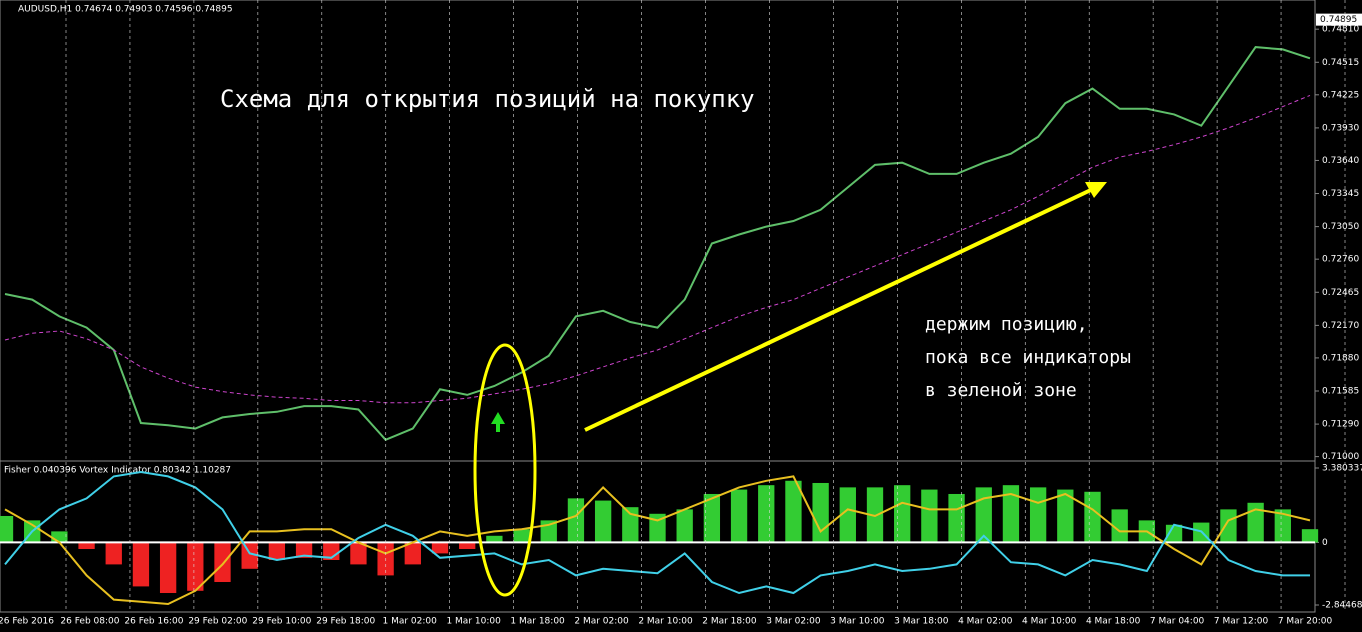 The image size is (1362, 632). I want to click on y-tick-label: 0.73345, so click(1340, 194).